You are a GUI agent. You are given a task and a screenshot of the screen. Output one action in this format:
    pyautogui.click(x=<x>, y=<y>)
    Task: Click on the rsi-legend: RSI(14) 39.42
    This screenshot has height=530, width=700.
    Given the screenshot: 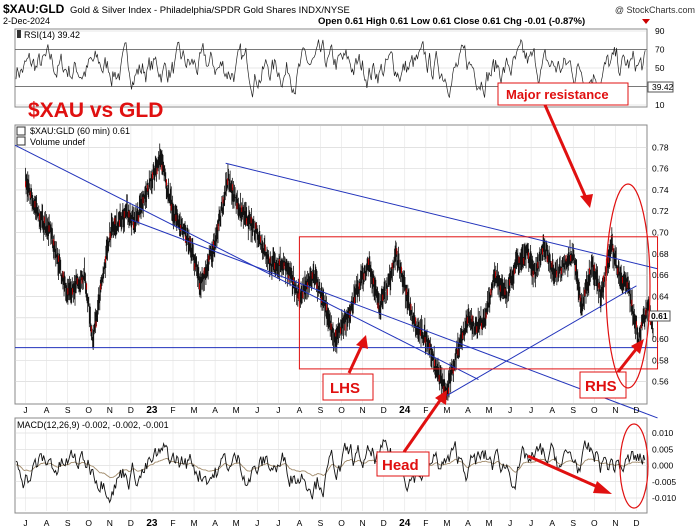 What is the action you would take?
    pyautogui.click(x=52, y=35)
    